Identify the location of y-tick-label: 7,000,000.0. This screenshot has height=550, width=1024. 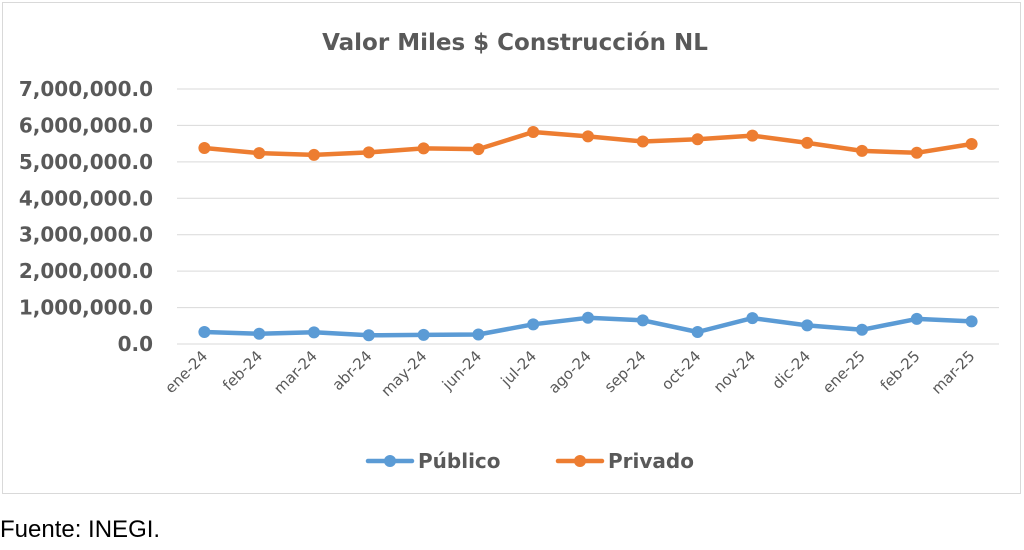
(86, 89).